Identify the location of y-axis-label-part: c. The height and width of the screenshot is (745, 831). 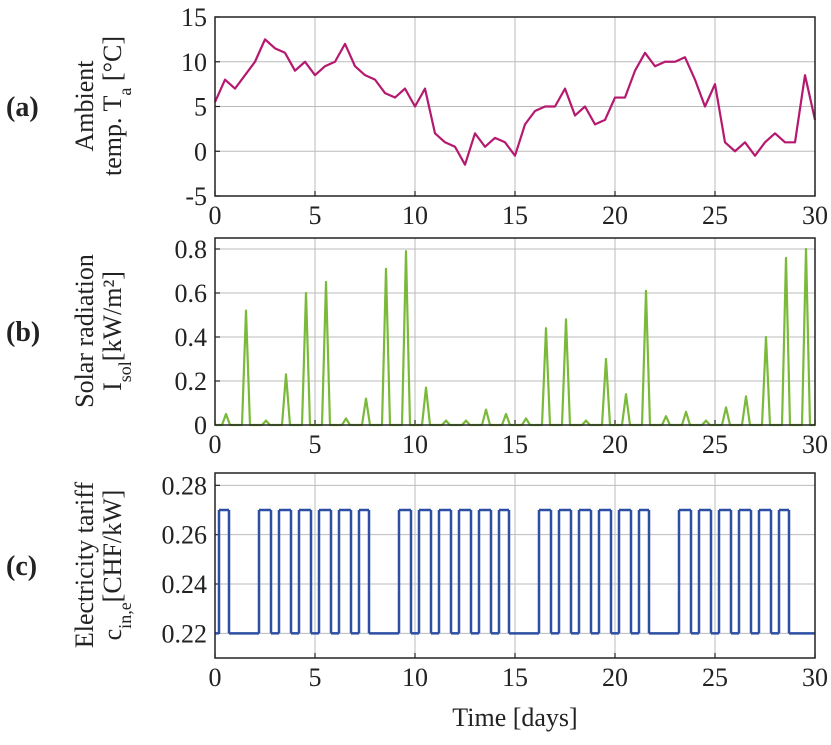
(112, 635).